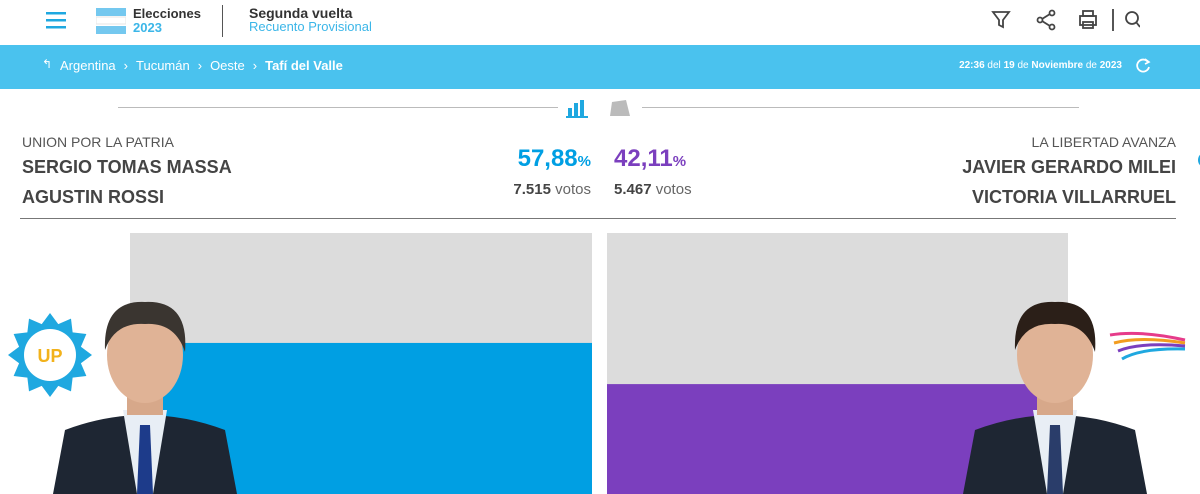 Image resolution: width=1200 pixels, height=494 pixels. What do you see at coordinates (972, 65) in the screenshot?
I see `time: 22:36` at bounding box center [972, 65].